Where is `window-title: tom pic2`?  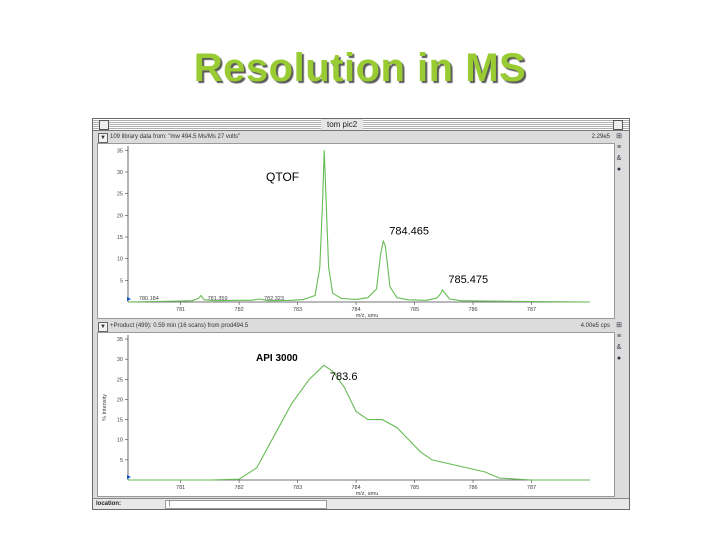
window-title: tom pic2 is located at coordinates (342, 124).